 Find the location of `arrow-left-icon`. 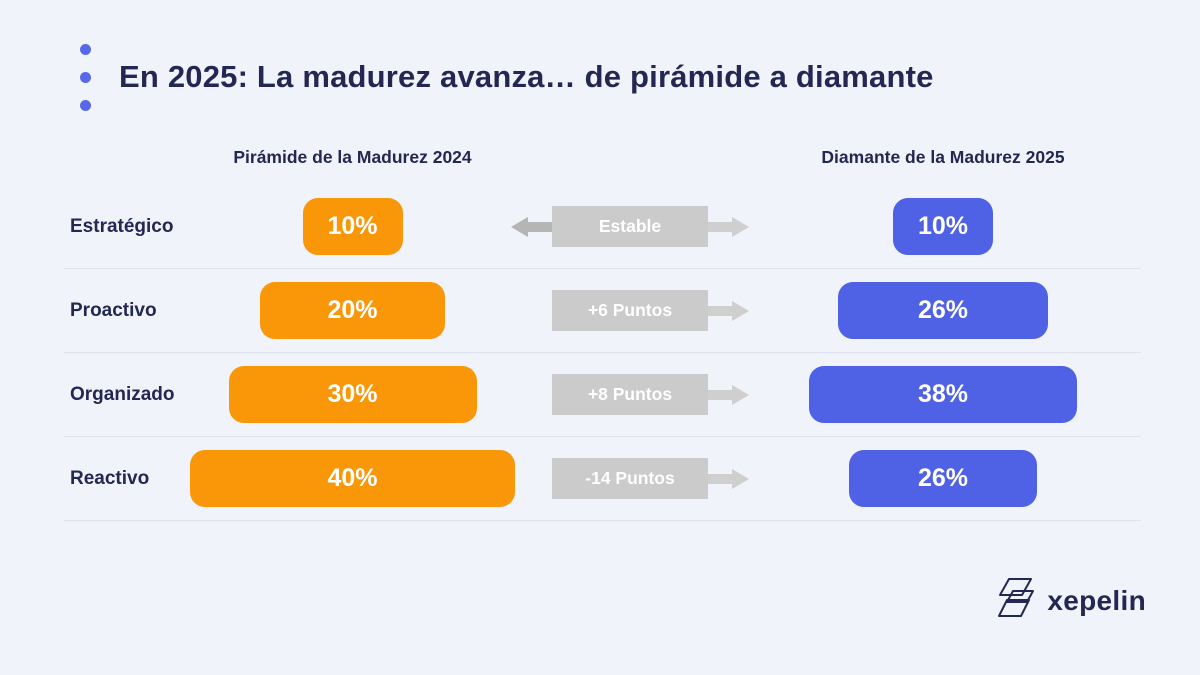

arrow-left-icon is located at coordinates (532, 226).